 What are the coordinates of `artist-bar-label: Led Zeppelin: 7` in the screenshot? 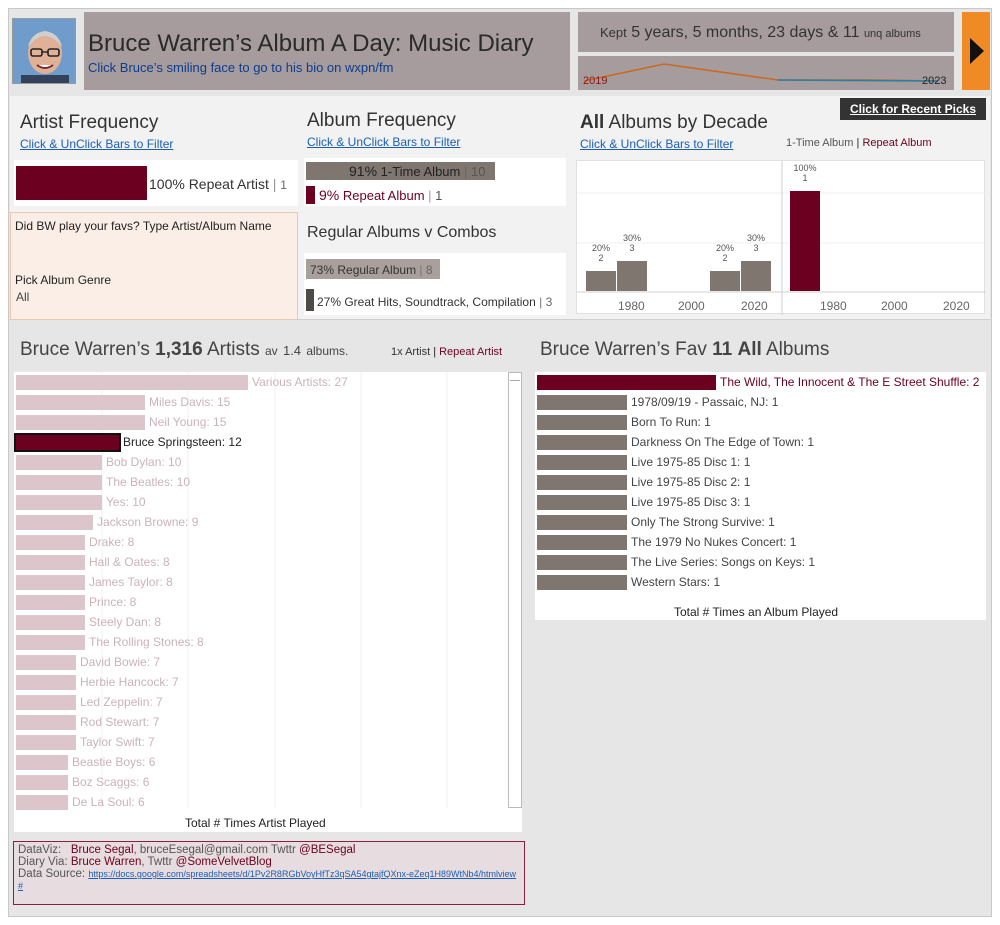 It's located at (121, 702).